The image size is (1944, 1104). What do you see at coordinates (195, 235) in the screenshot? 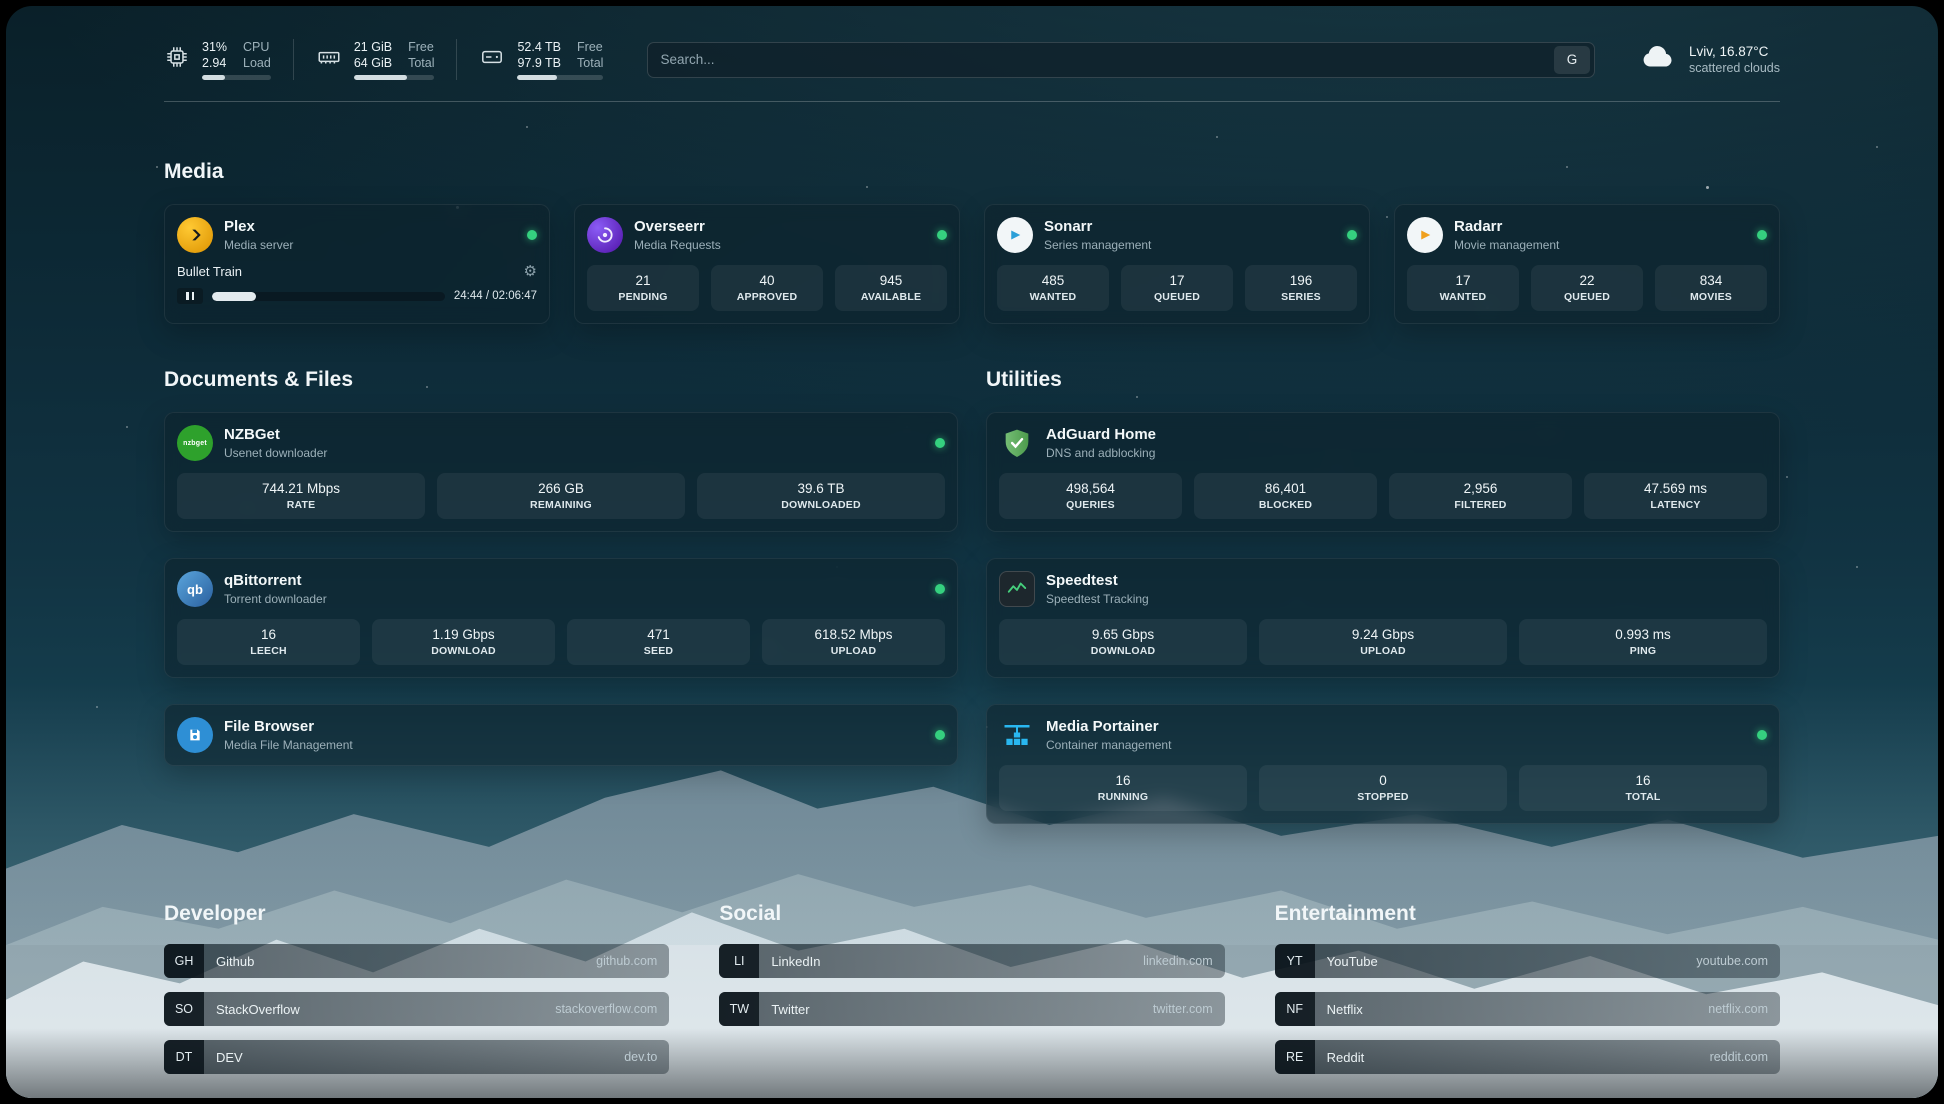
I see `plex-icon` at bounding box center [195, 235].